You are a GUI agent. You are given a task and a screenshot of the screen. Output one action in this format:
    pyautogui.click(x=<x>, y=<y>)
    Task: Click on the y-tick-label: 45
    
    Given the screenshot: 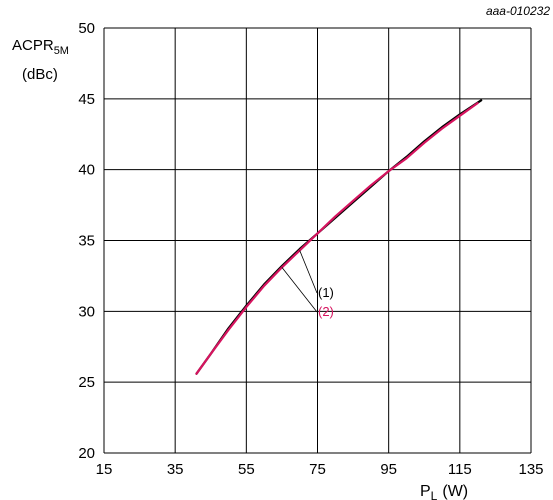 What is the action you would take?
    pyautogui.click(x=86, y=99)
    